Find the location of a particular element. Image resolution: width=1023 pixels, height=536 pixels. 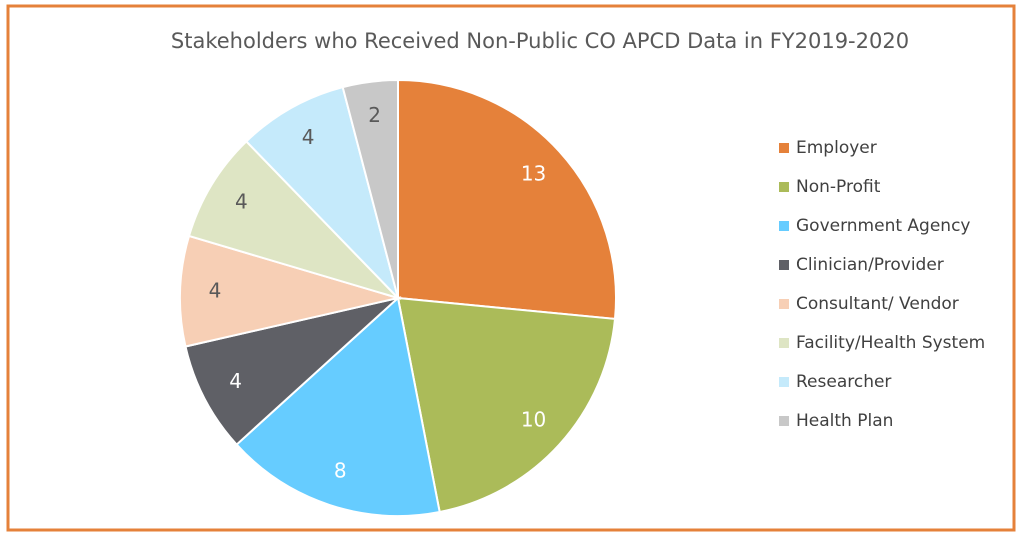

slice-label: 13 is located at coordinates (533, 173).